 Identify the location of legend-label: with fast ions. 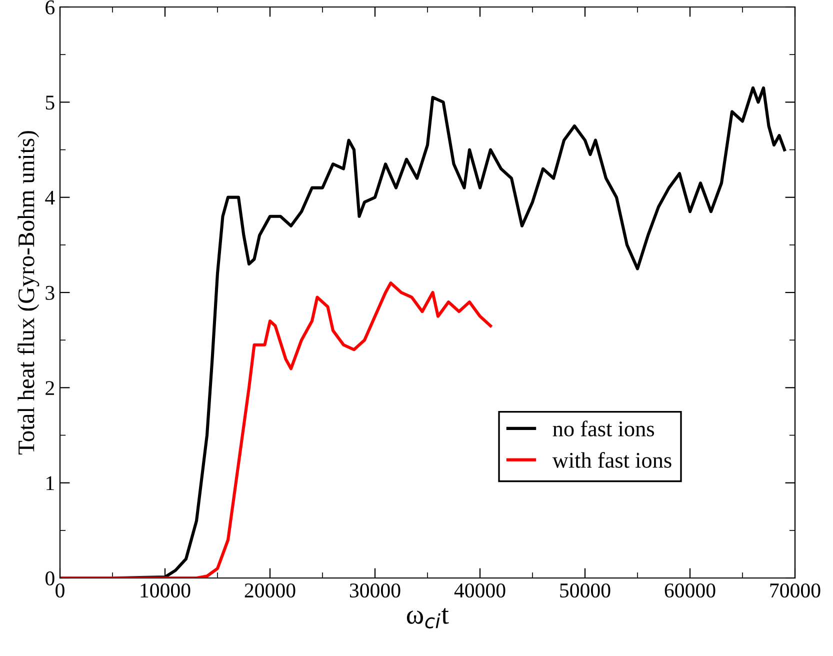
(612, 460).